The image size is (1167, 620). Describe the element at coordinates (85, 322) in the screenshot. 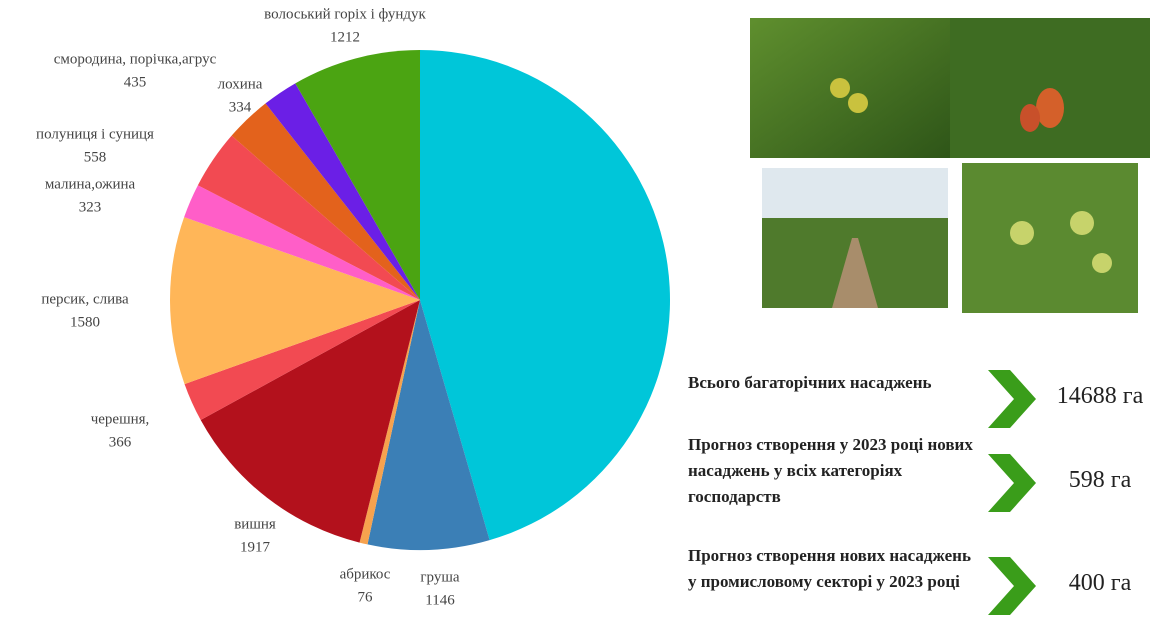

I see `slice-value: 1580` at that location.